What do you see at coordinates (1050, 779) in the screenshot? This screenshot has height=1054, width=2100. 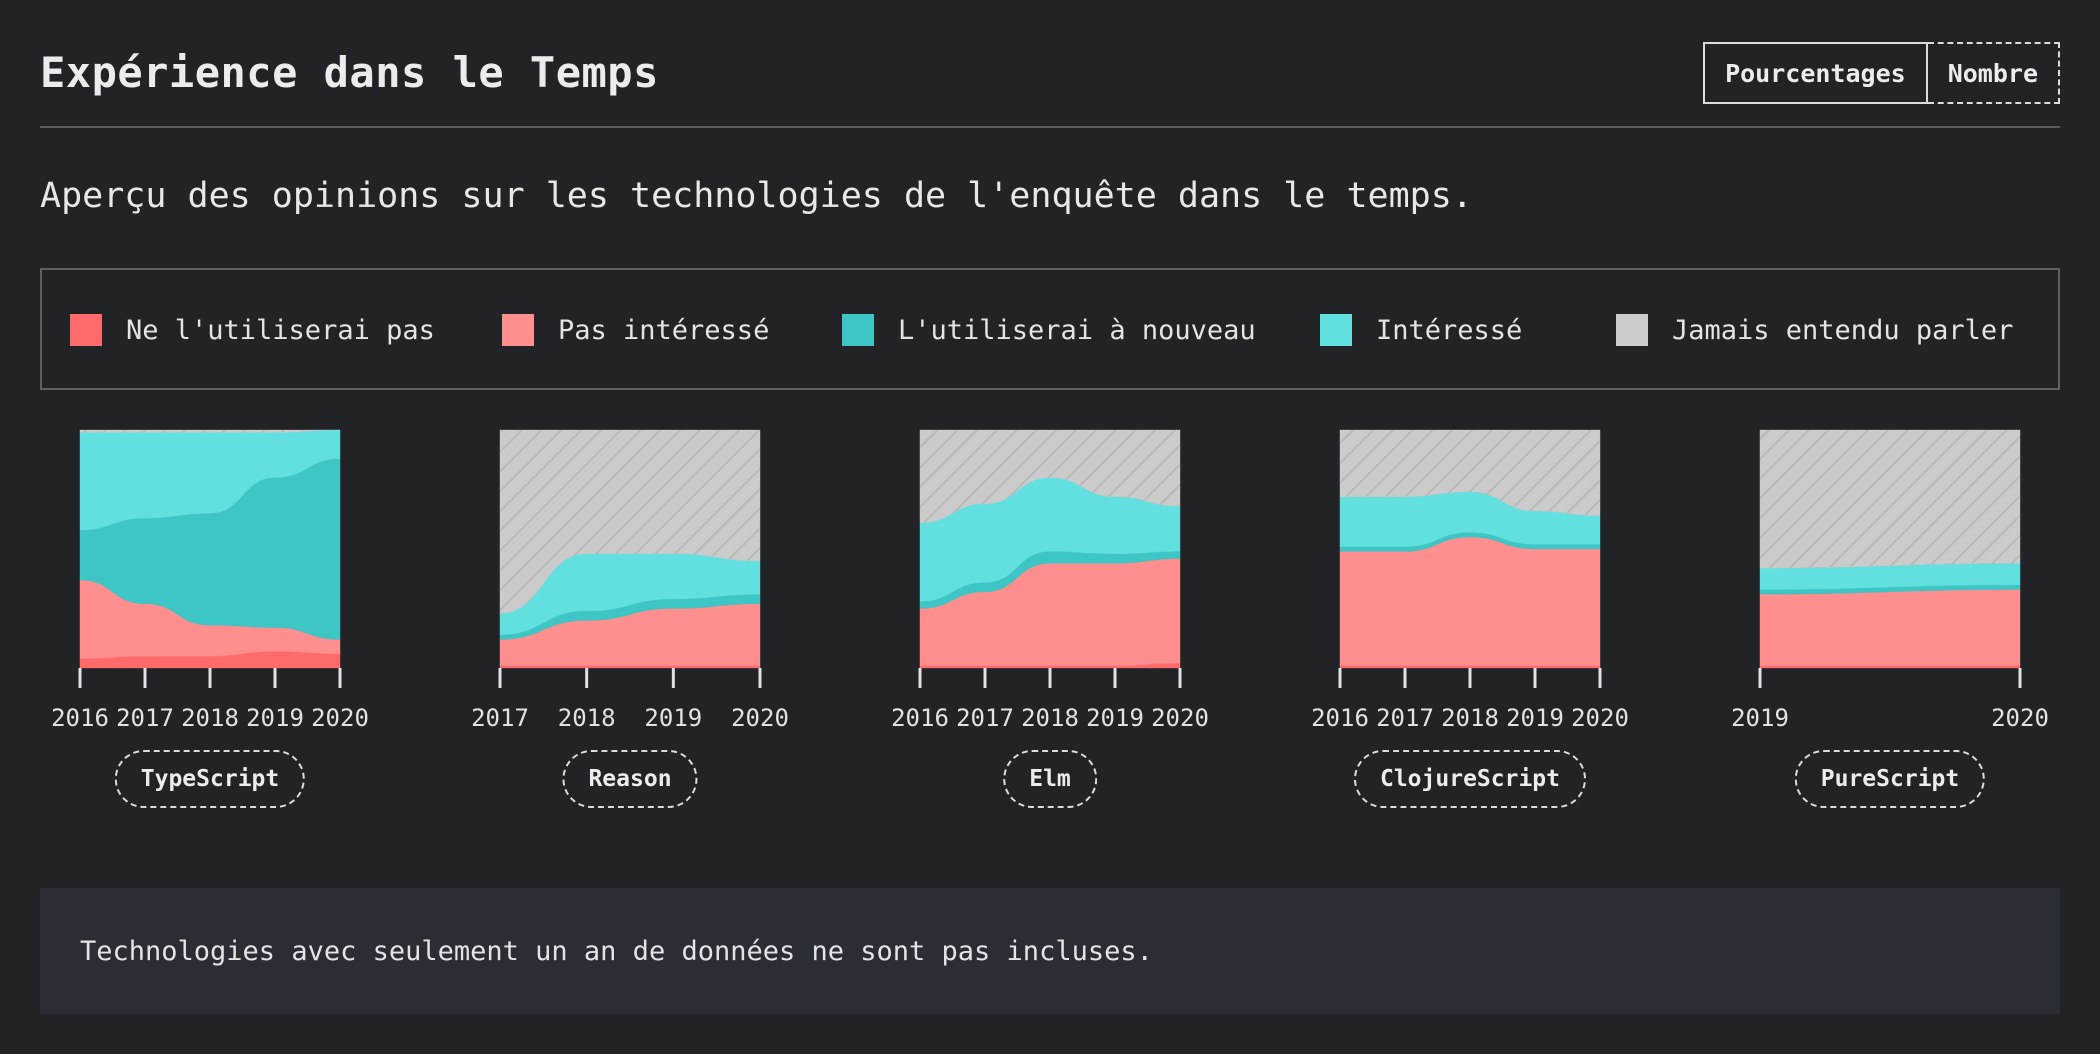 I see `tech-label-elm: Elm` at bounding box center [1050, 779].